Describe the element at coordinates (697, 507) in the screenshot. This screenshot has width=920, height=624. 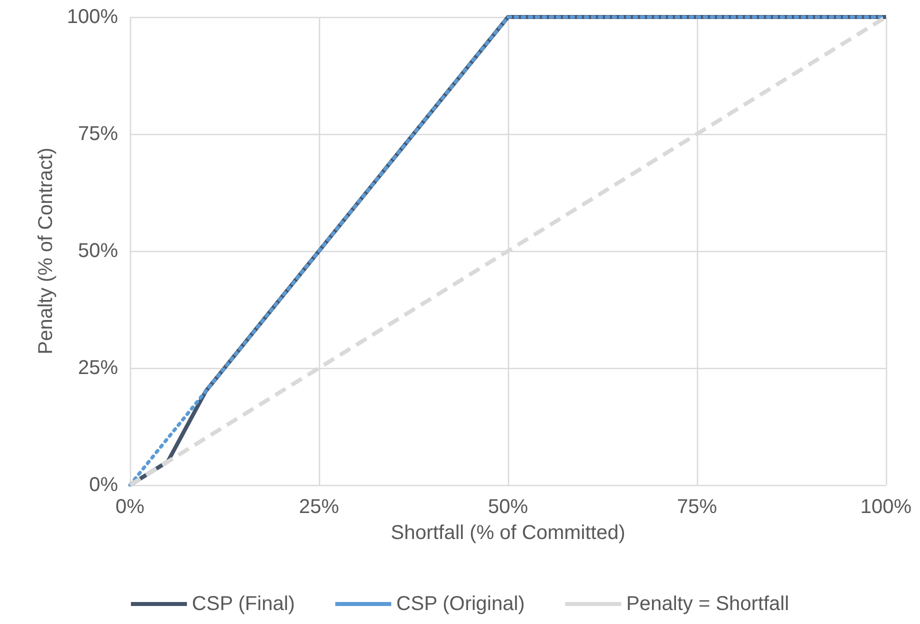
I see `x-tick-label: 75%` at that location.